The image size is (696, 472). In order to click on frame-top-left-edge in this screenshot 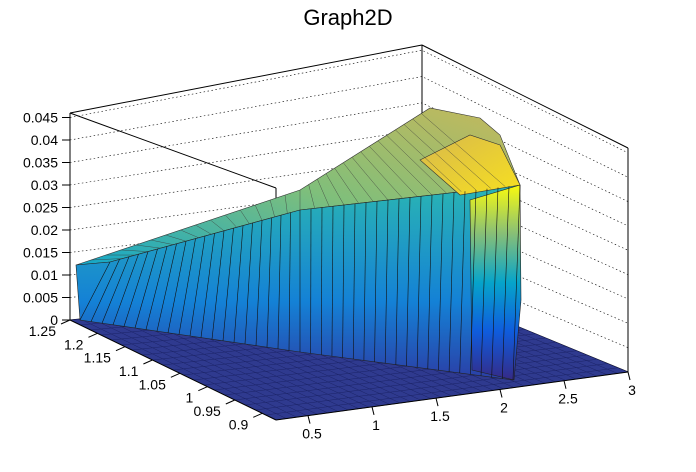, I will do `click(246, 79)`.